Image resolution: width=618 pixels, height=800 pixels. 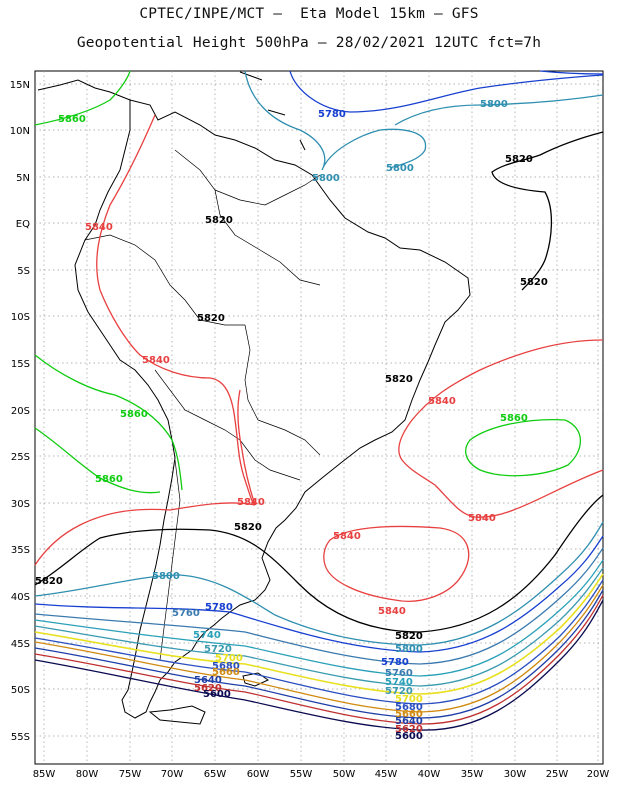 What do you see at coordinates (172, 774) in the screenshot?
I see `lon-tick-label: 70W` at bounding box center [172, 774].